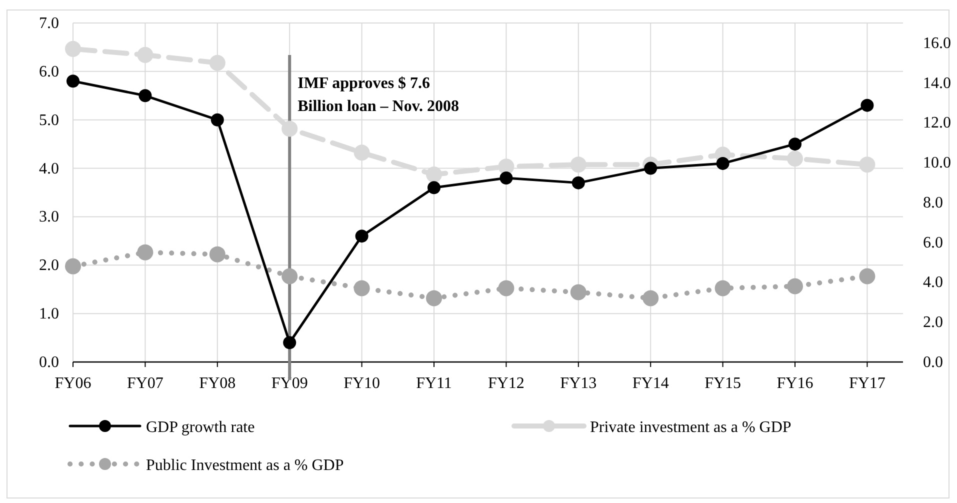 The height and width of the screenshot is (503, 957). I want to click on y-tick-label: 4.0, so click(49, 169).